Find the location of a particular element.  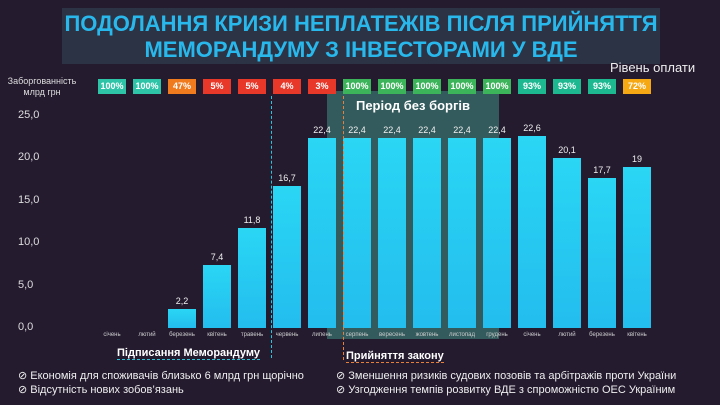

debt-label: Заборгованність млрд грн is located at coordinates (42, 87).